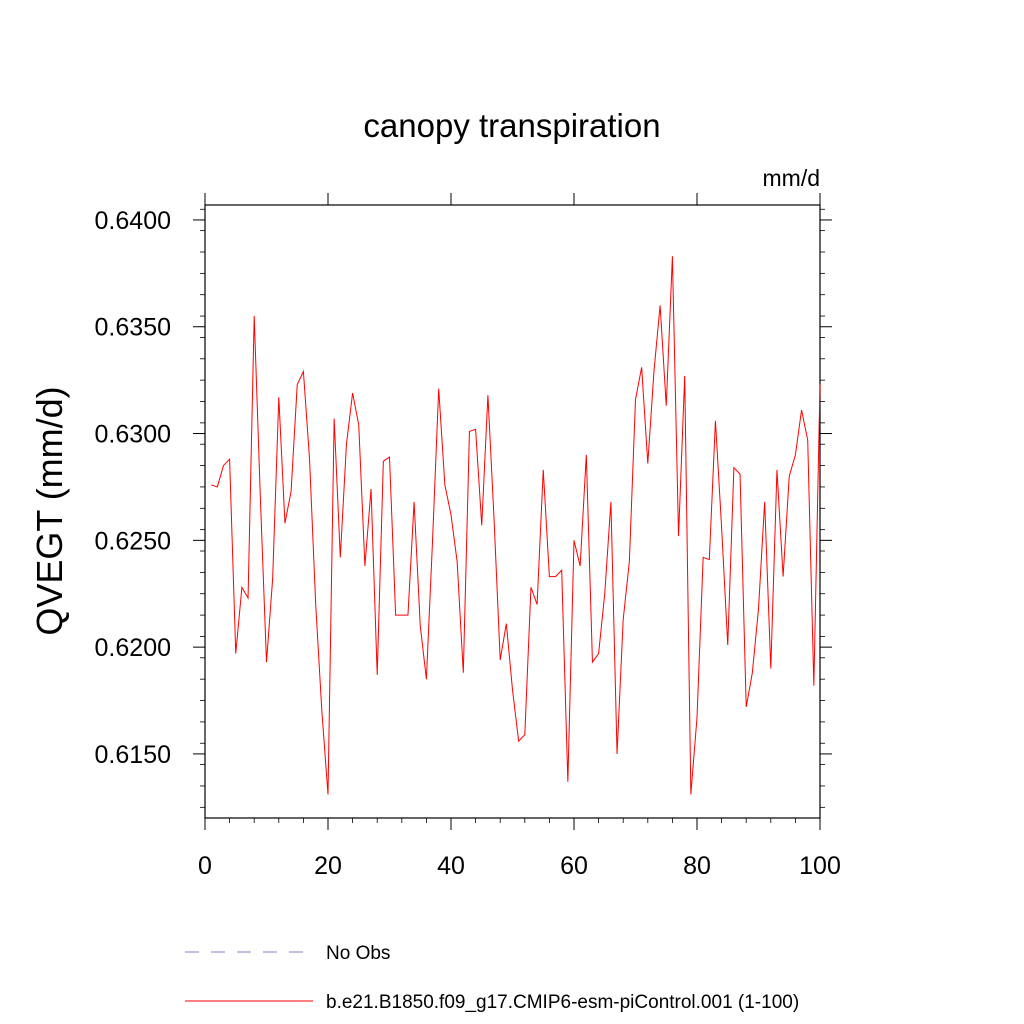 Image resolution: width=1024 pixels, height=1024 pixels. I want to click on x-tick-label: 60, so click(574, 866).